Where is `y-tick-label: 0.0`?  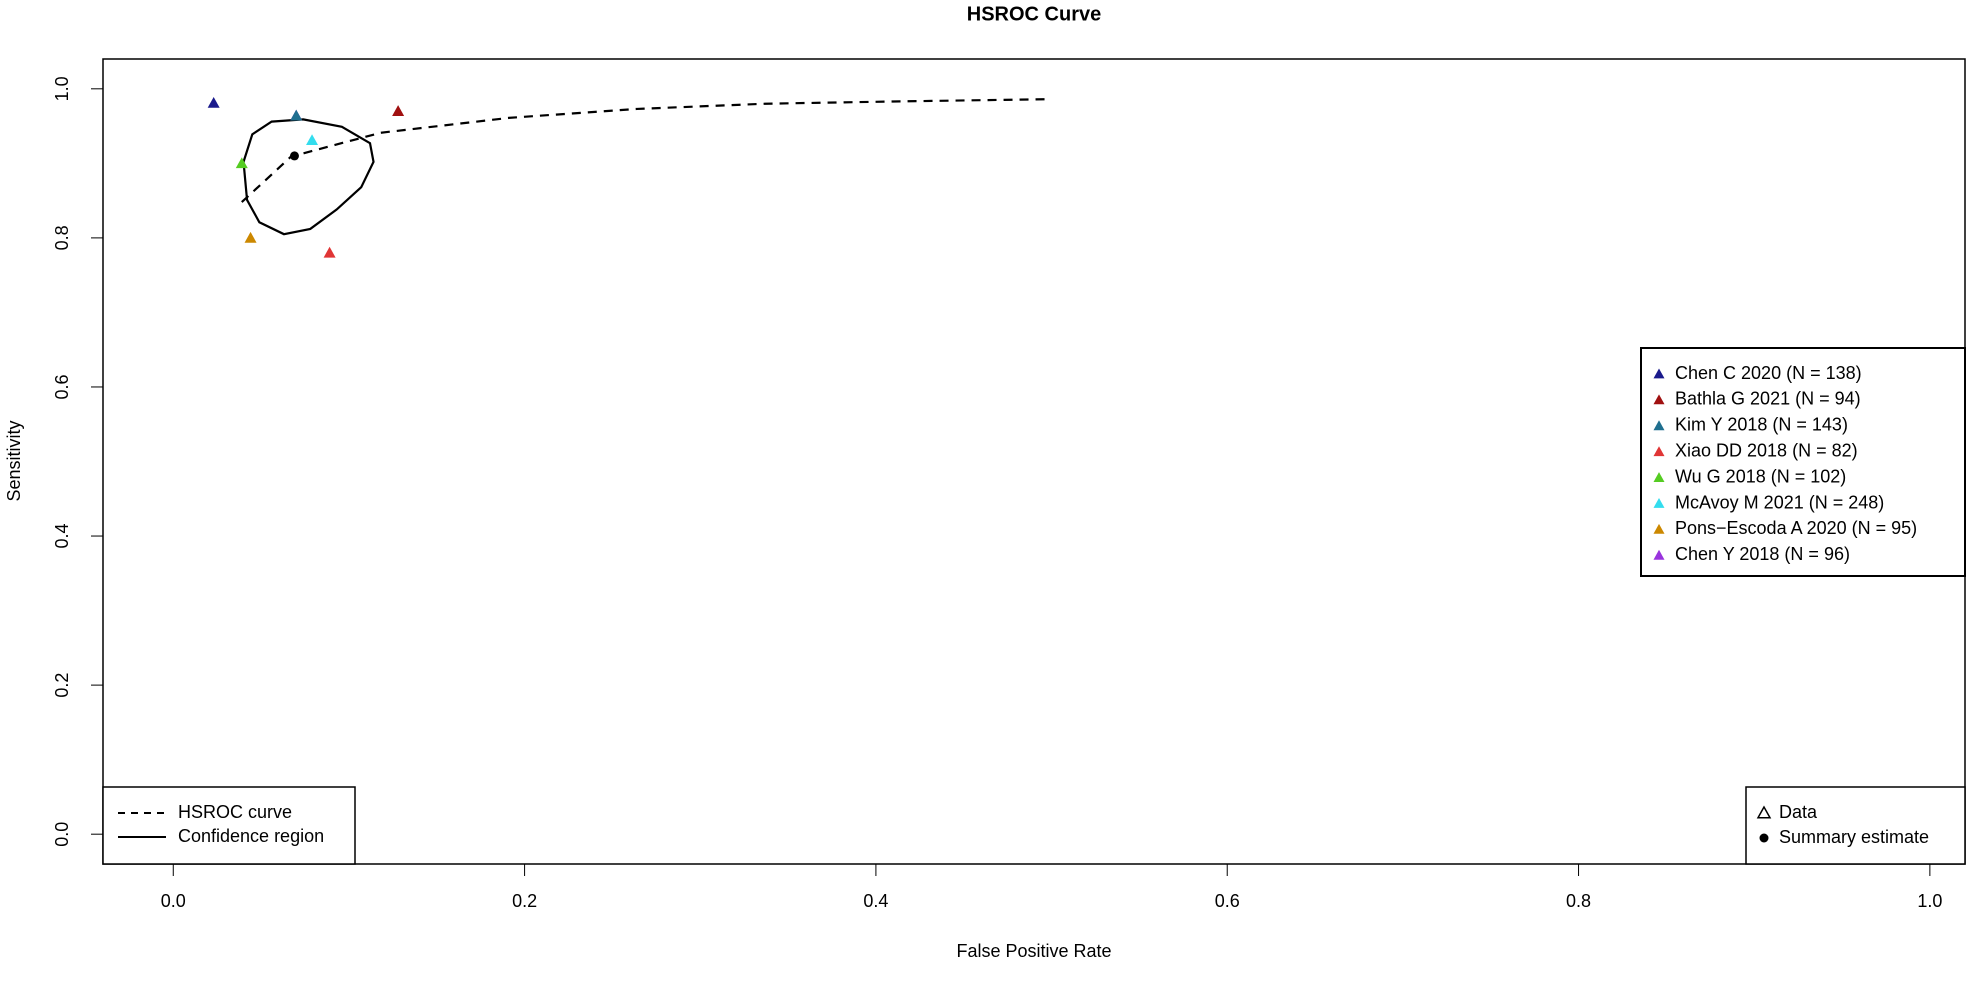
y-tick-label: 0.0 is located at coordinates (62, 834).